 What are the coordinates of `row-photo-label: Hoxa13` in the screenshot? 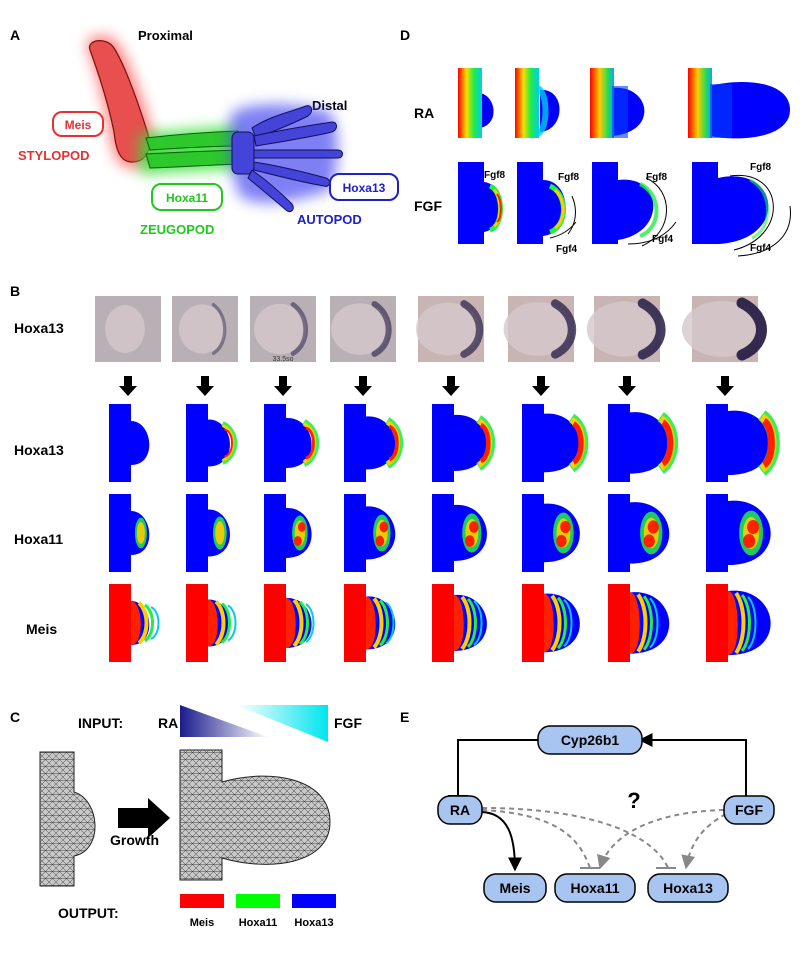 It's located at (39, 328).